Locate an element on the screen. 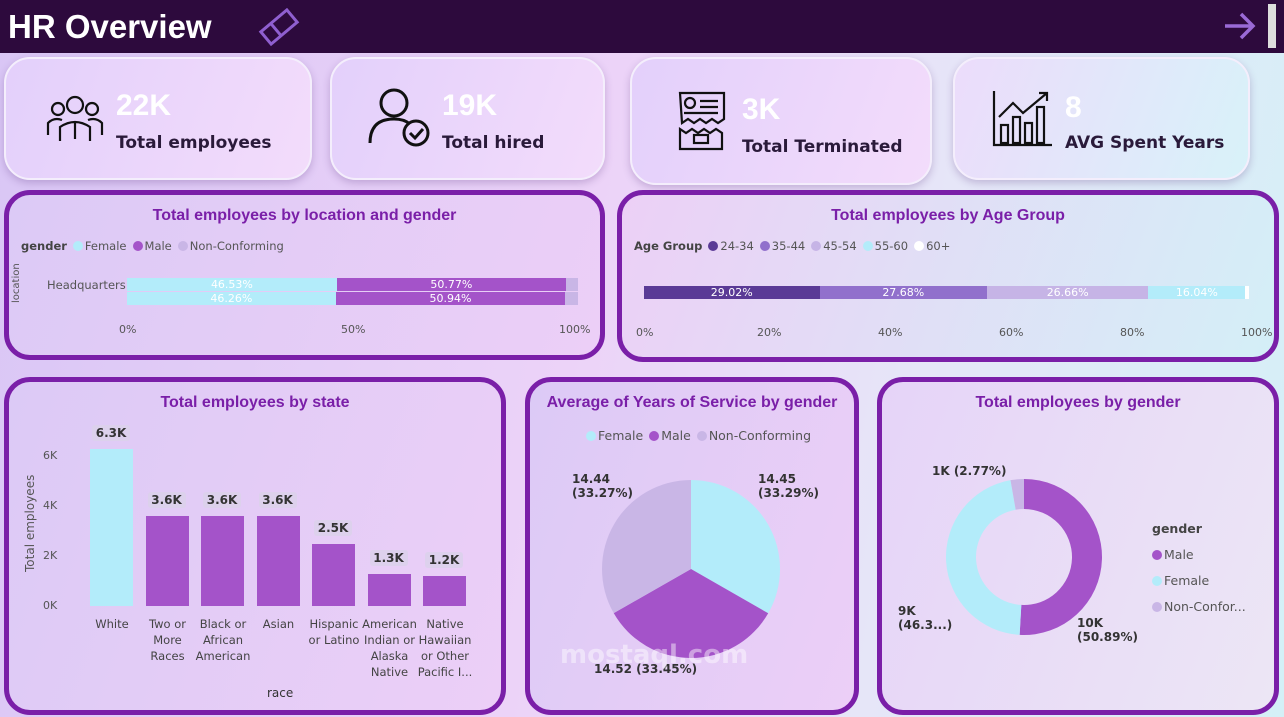 This screenshot has height=717, width=1284. data-label-female: 14.45 (33.29%) is located at coordinates (788, 486).